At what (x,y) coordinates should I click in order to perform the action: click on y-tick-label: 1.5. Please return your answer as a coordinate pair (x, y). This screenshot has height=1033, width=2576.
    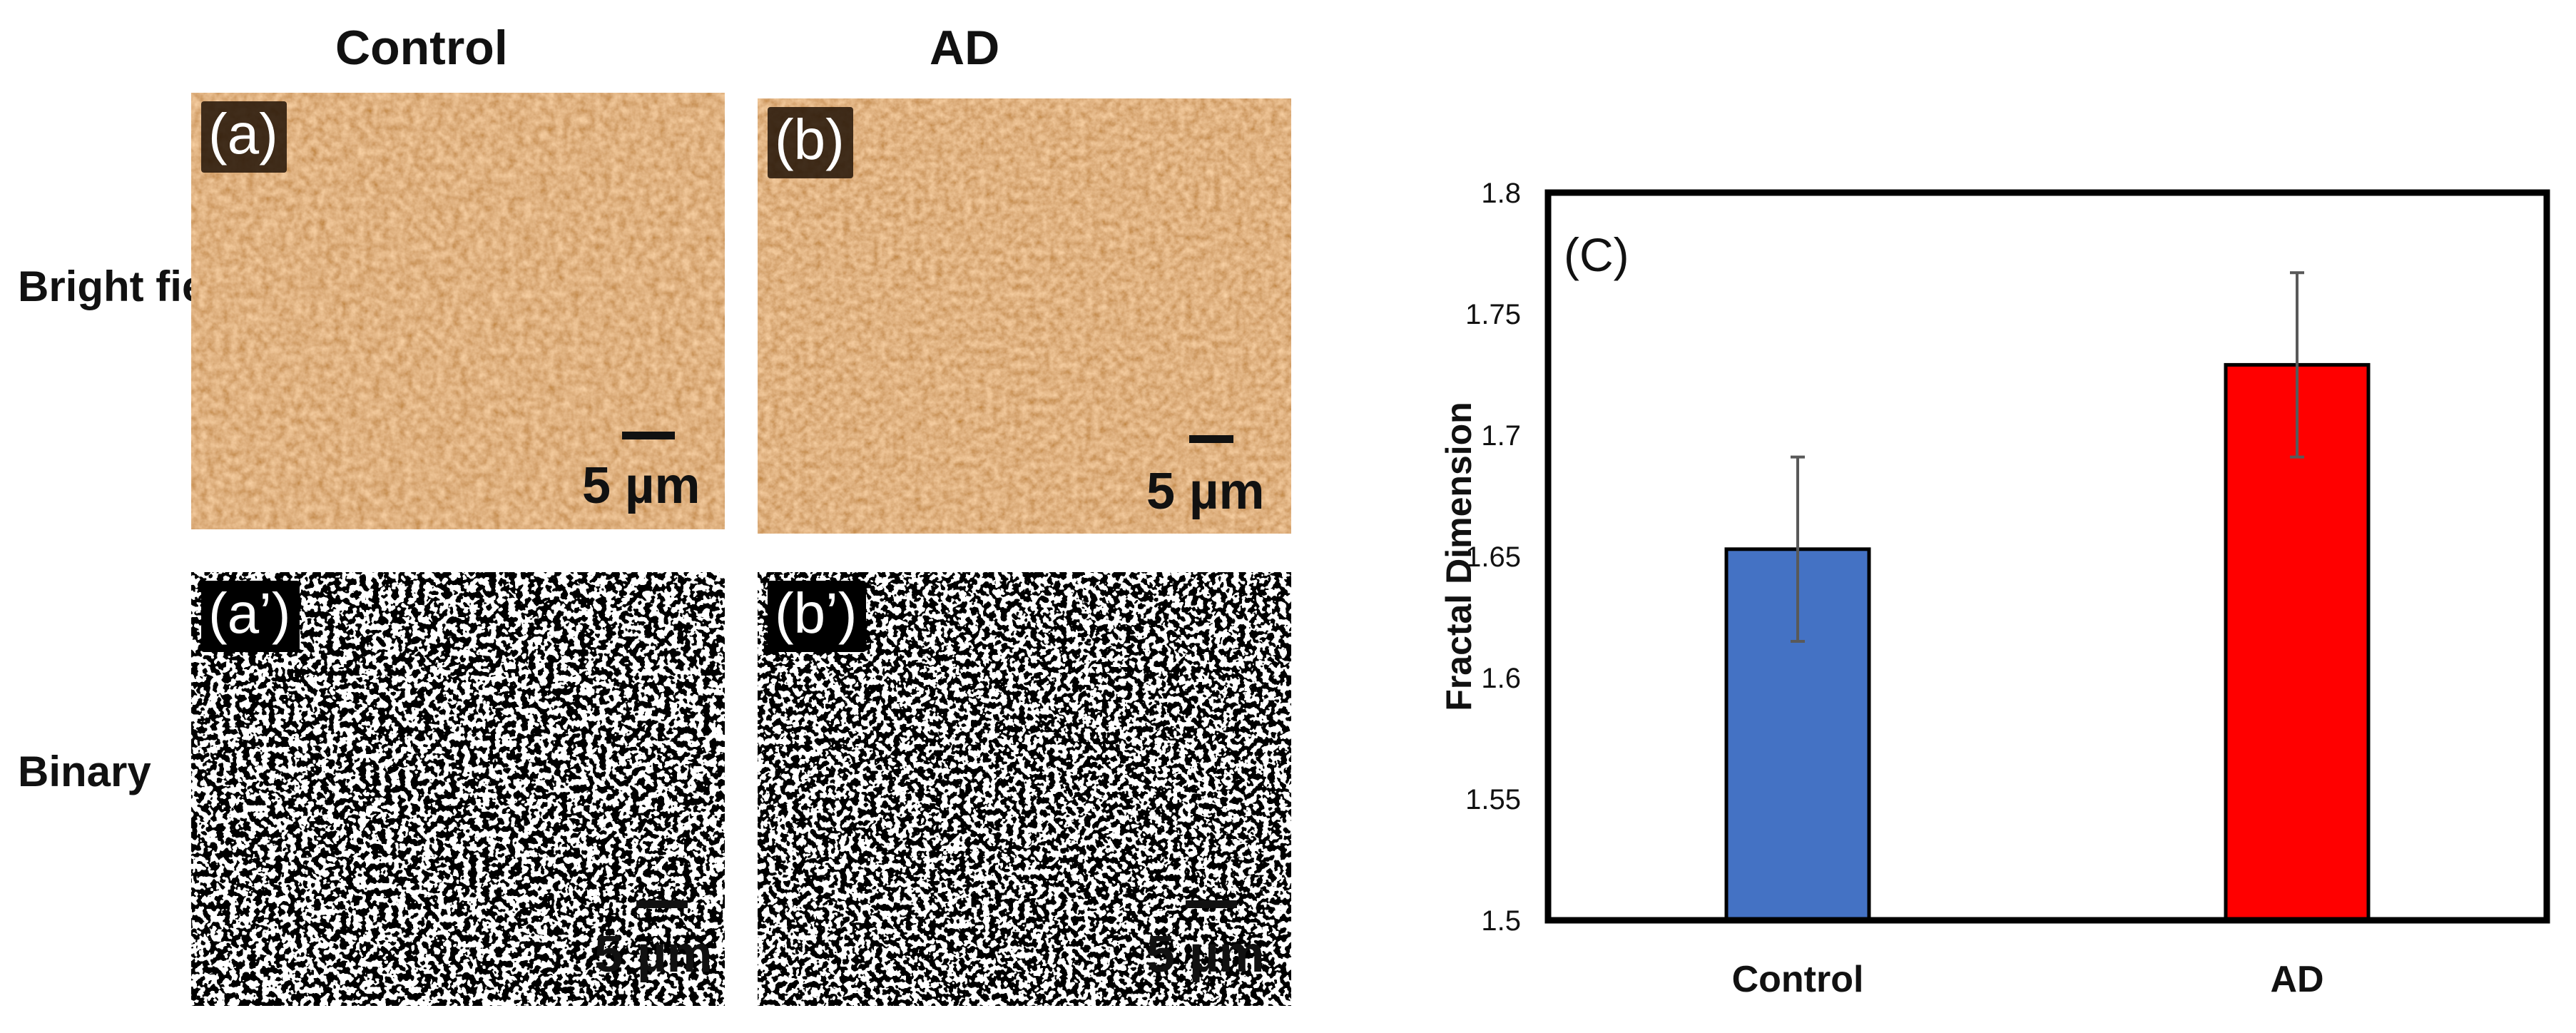
    Looking at the image, I should click on (1501, 921).